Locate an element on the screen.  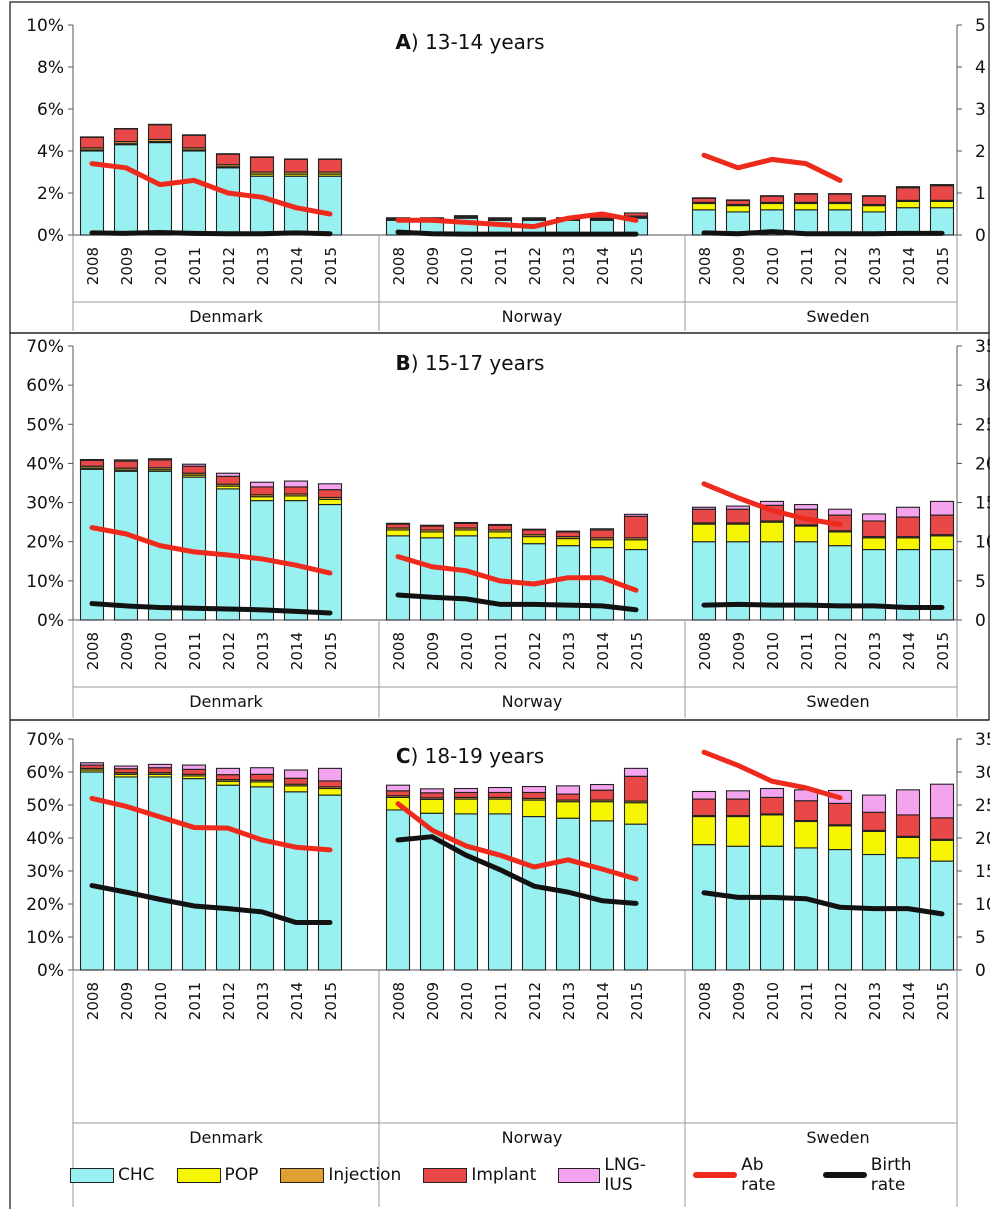
panel-c-letter-suffix: ) is located at coordinates (418, 756).